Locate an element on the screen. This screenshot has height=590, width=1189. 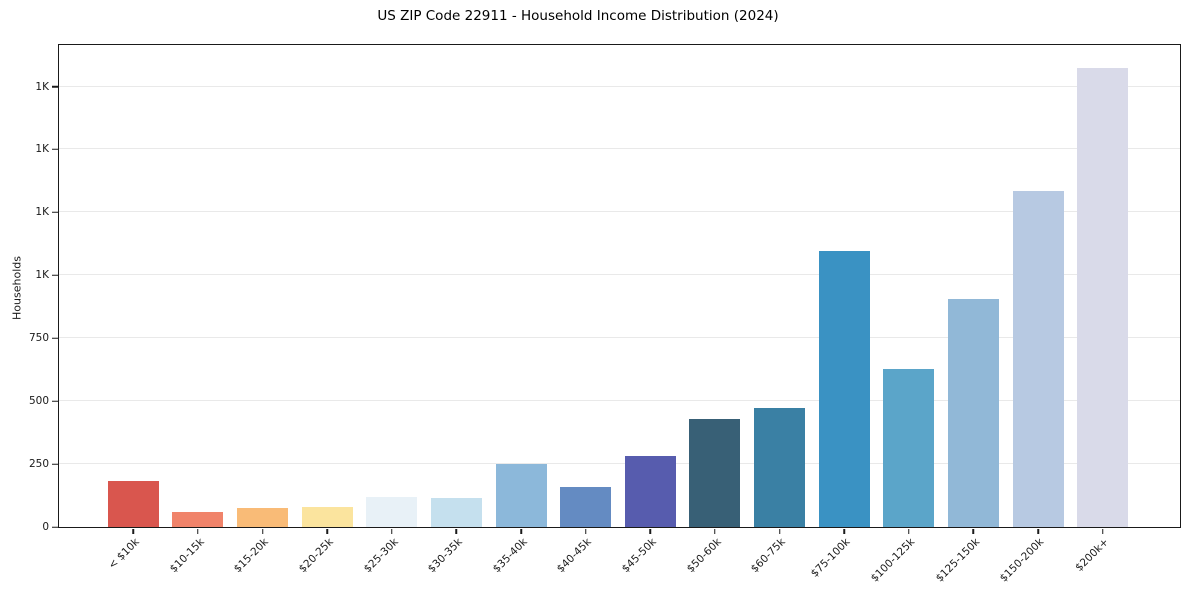
x-tick-label: $35-40k is located at coordinates (510, 556).